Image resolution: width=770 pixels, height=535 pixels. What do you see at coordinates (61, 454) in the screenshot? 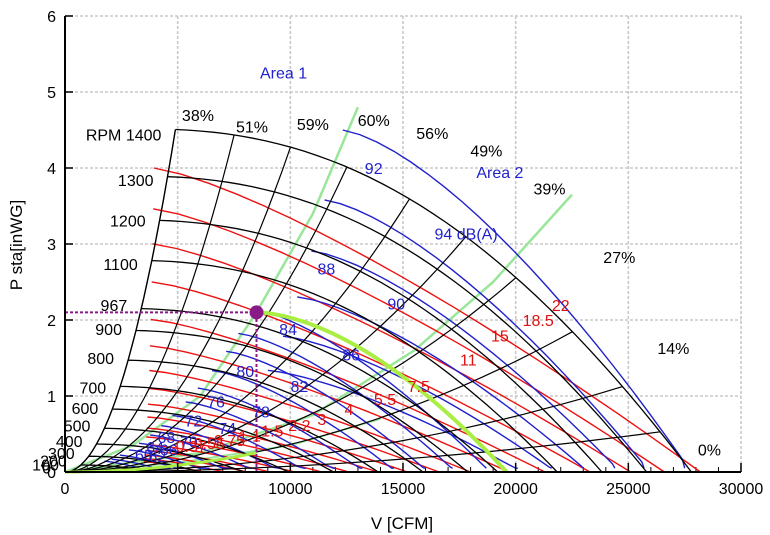
I see `rpm-label: 300` at bounding box center [61, 454].